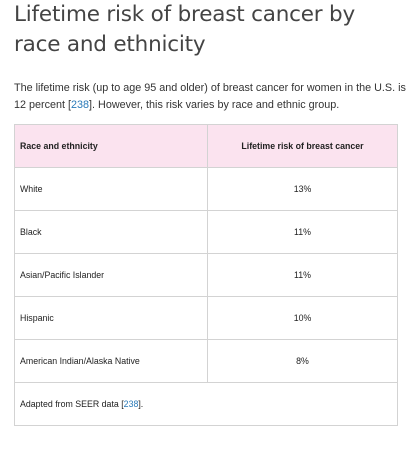  Describe the element at coordinates (111, 232) in the screenshot. I see `race-cell: Black` at that location.